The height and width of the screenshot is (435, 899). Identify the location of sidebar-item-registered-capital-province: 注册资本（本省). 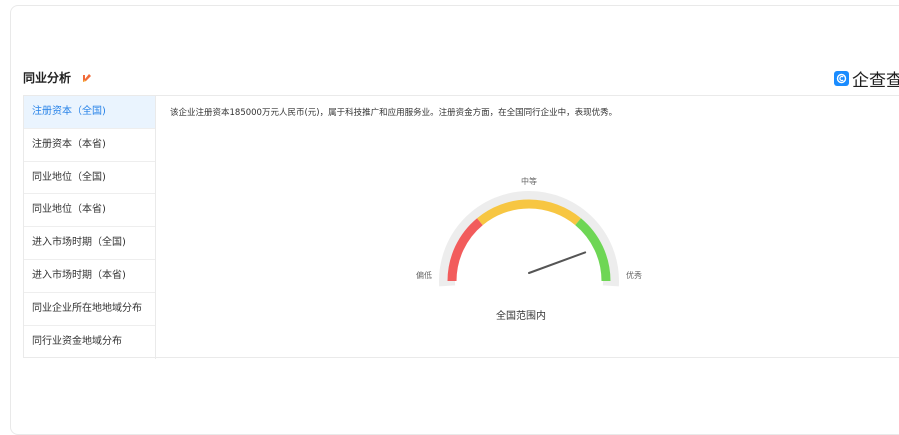
(89, 145).